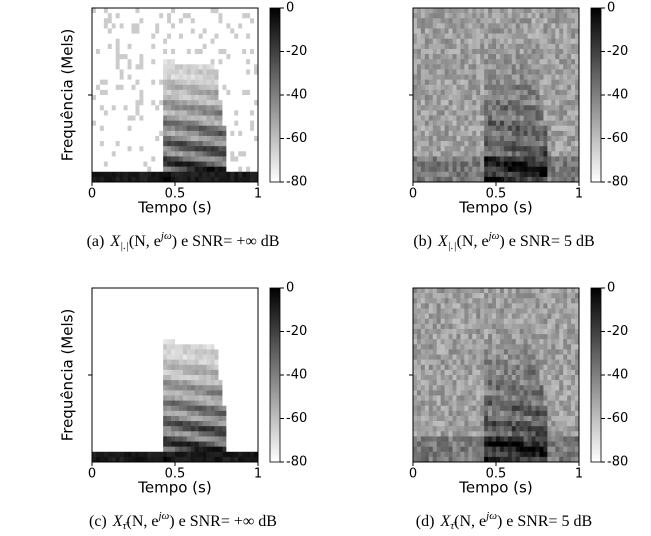  What do you see at coordinates (296, 51) in the screenshot?
I see `colorbar-tick-label: -20` at bounding box center [296, 51].